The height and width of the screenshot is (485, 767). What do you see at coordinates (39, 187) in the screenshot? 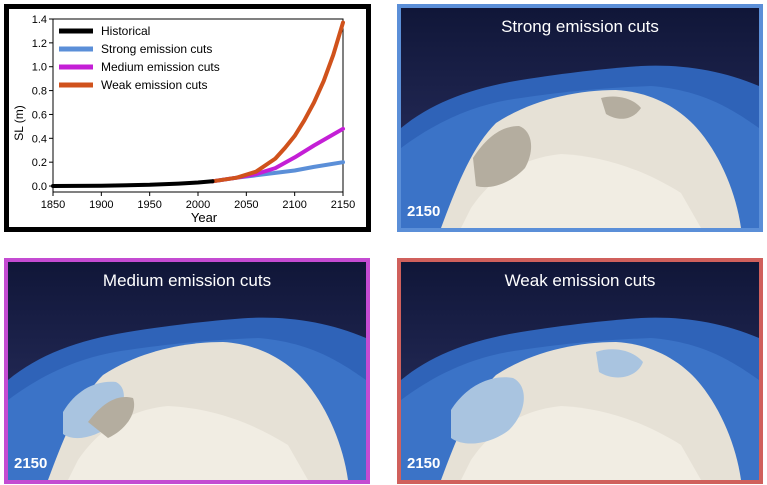
I see `y-tick-label: 0.0` at bounding box center [39, 187].